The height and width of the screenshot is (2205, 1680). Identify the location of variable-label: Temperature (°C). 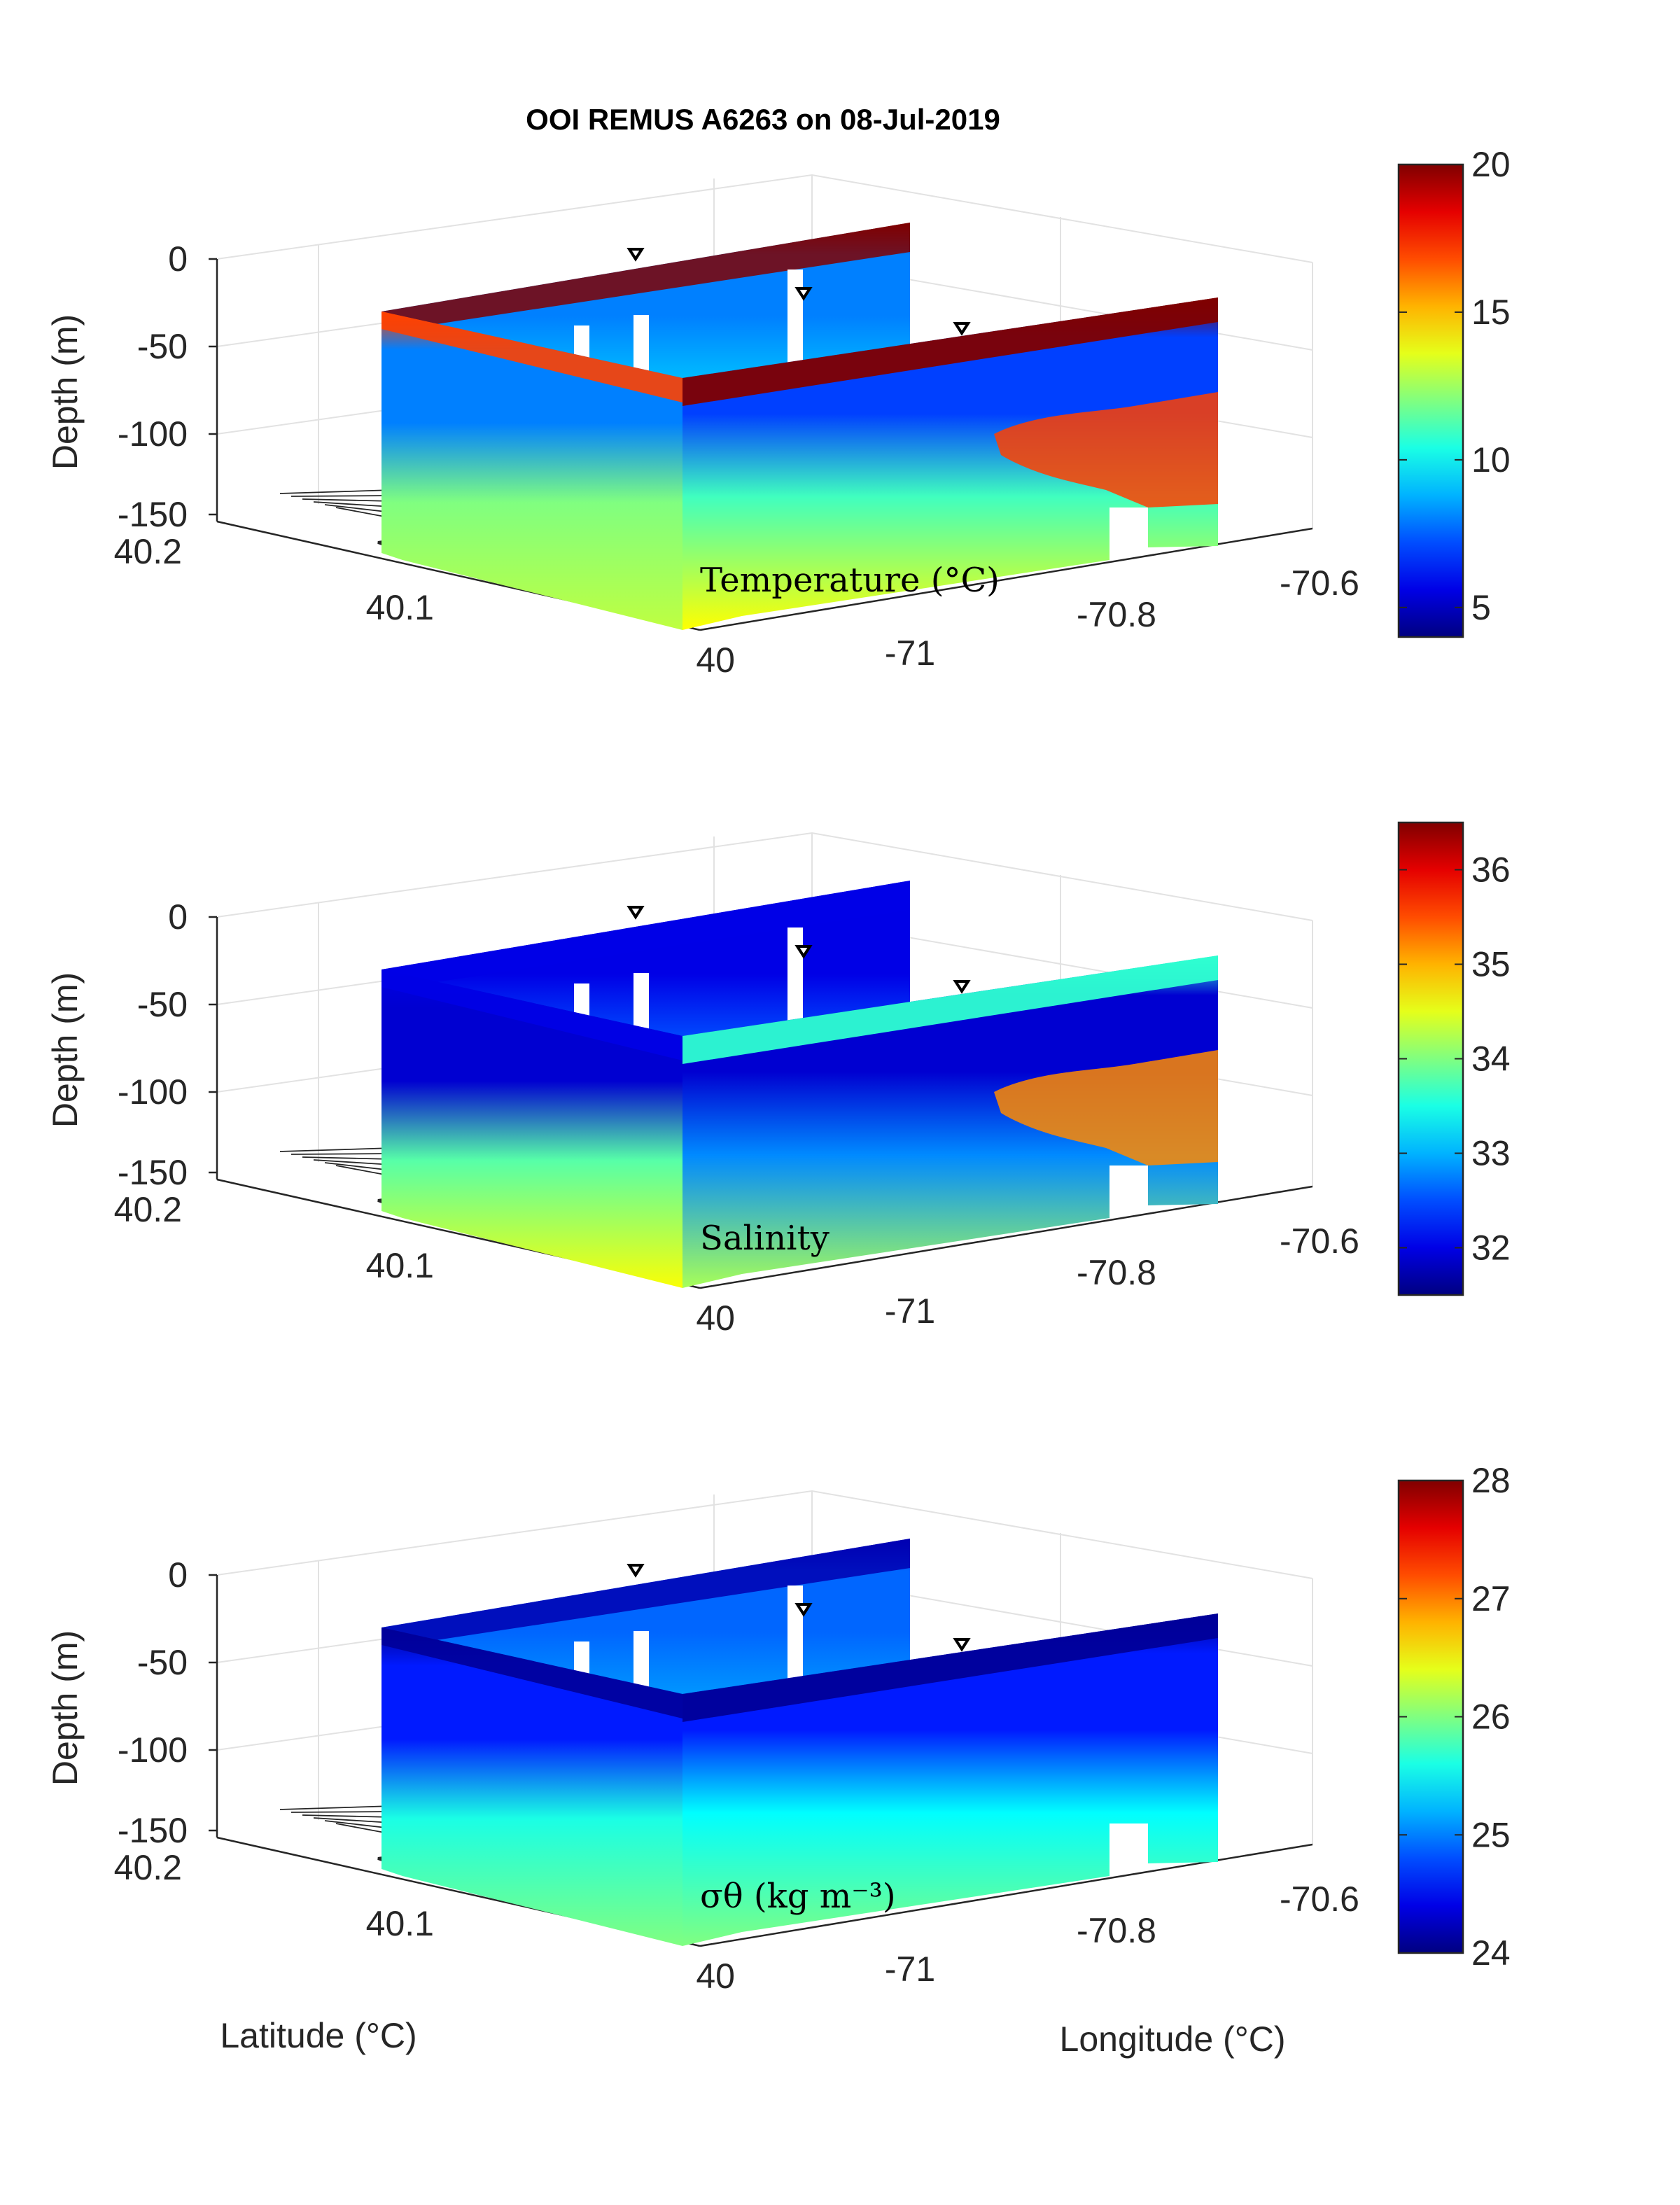
(850, 580).